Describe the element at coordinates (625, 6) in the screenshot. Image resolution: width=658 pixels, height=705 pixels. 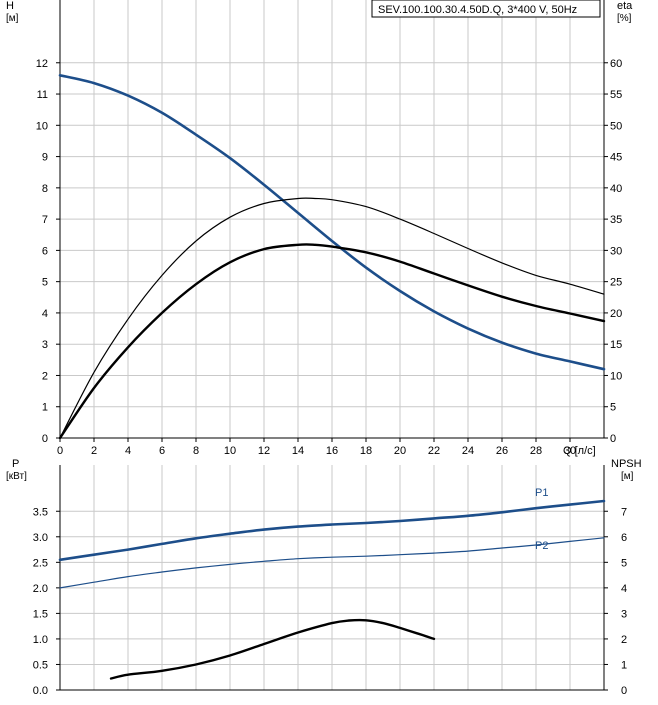
I see `eta-axis-label: eta` at that location.